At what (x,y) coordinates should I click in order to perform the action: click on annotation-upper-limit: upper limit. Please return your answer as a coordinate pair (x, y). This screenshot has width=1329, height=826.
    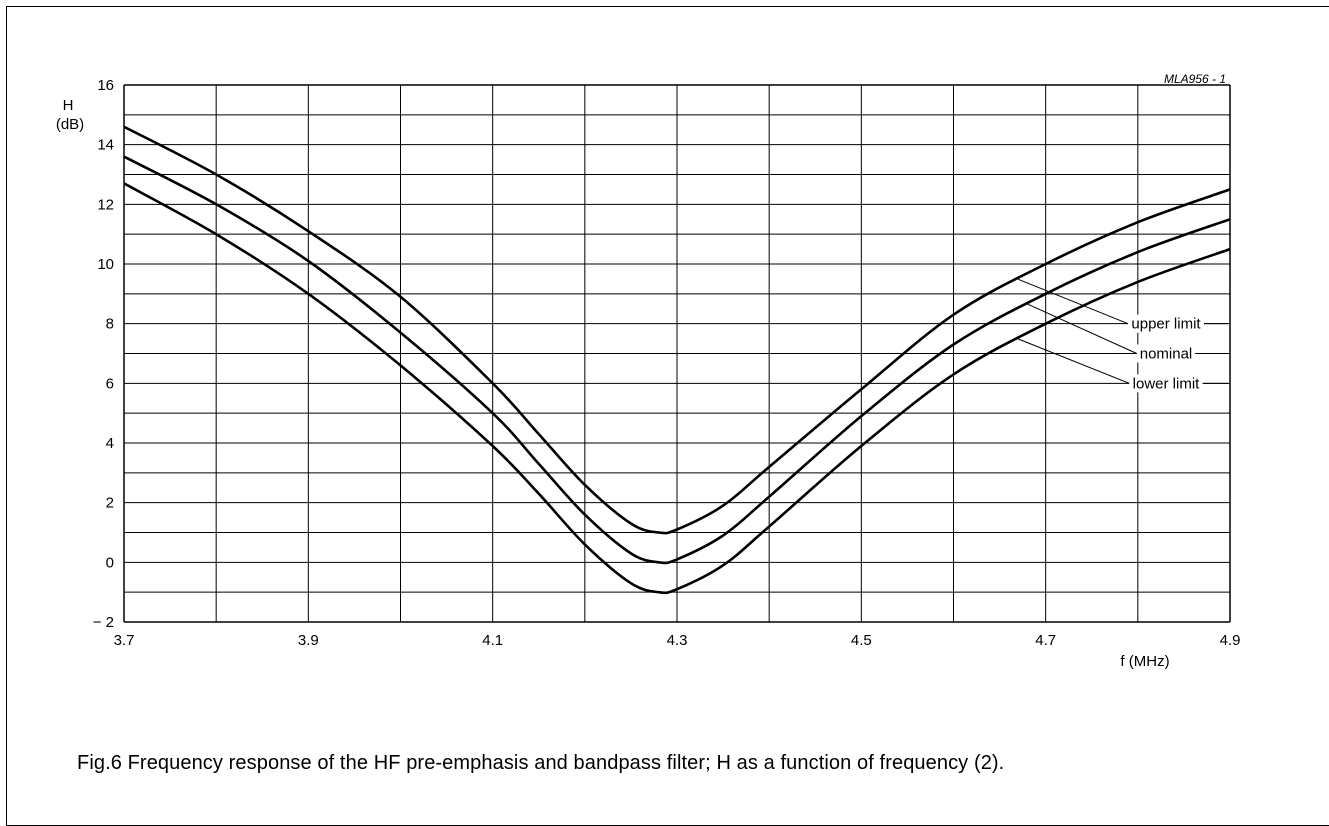
    Looking at the image, I should click on (1166, 324).